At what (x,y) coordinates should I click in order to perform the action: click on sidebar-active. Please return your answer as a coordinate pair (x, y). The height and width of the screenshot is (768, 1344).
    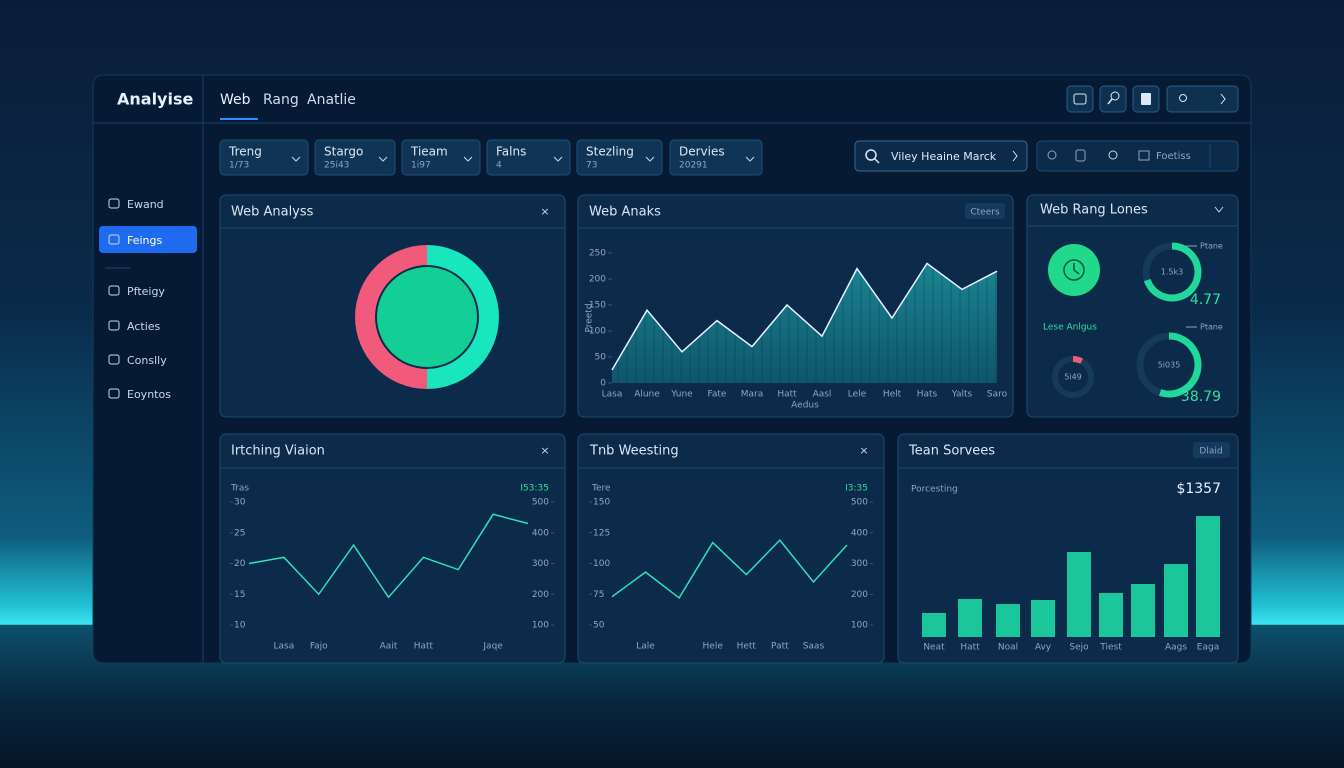
    Looking at the image, I should click on (148, 239).